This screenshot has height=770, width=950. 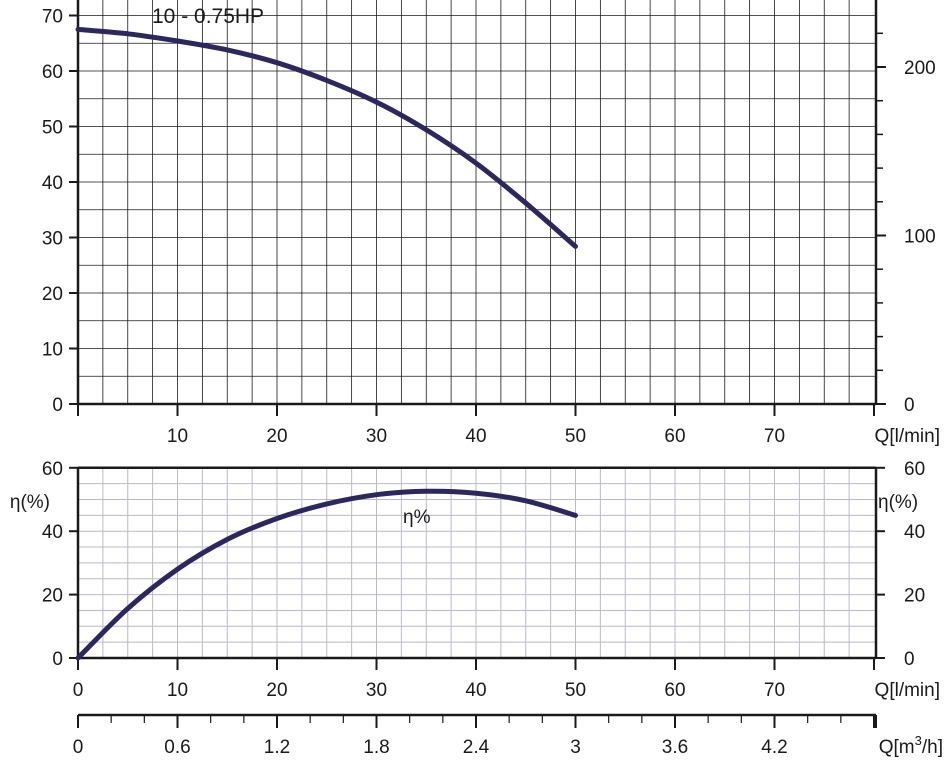 What do you see at coordinates (52, 350) in the screenshot?
I see `head-y-tick-label: 10` at bounding box center [52, 350].